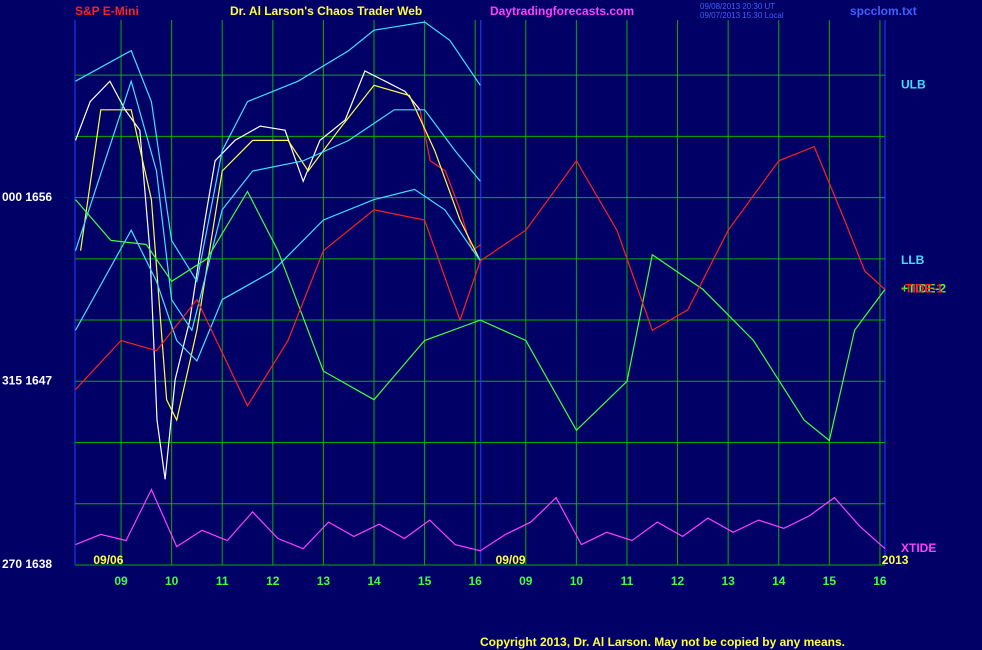 This screenshot has height=650, width=982. What do you see at coordinates (326, 11) in the screenshot?
I see `chart-title: Dr. Al Larson's Chaos Trader Web` at bounding box center [326, 11].